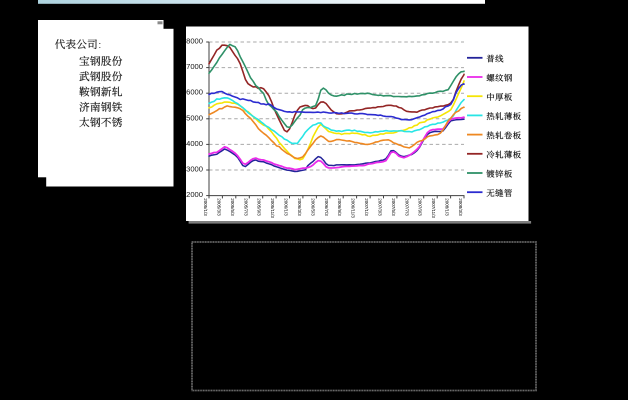 Image resolution: width=628 pixels, height=400 pixels. What do you see at coordinates (218, 207) in the screenshot?
I see `svg-text: 2005/3/3` at bounding box center [218, 207].